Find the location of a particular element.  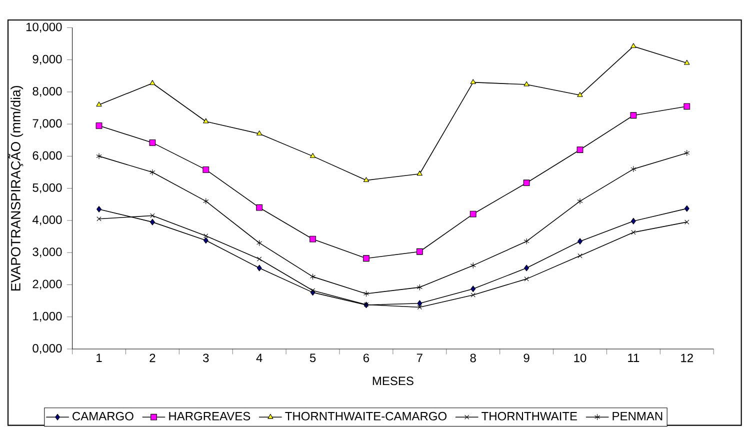

x-tick-label: 1 is located at coordinates (99, 358).